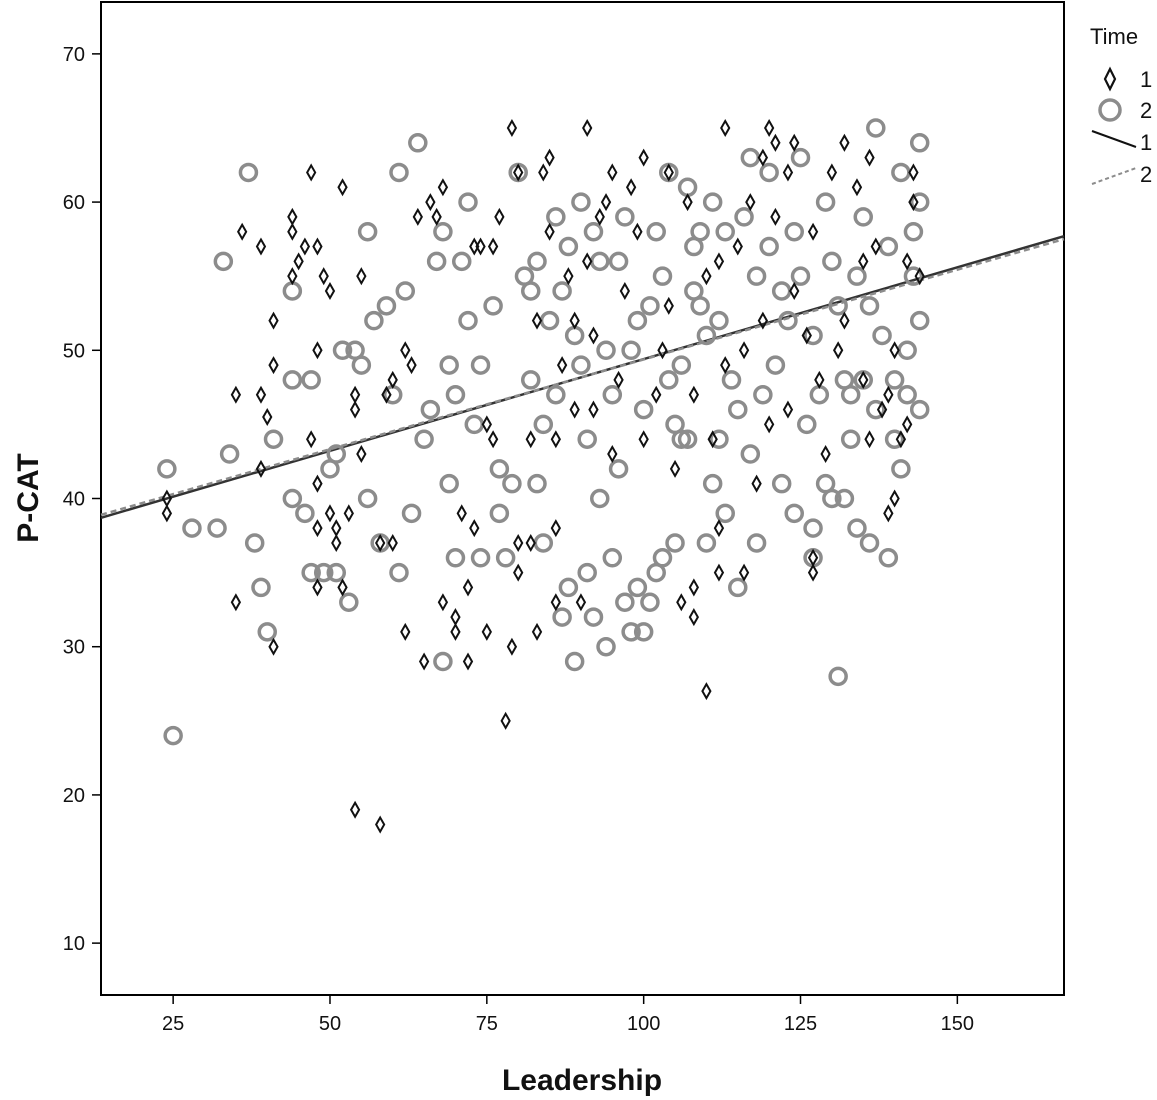 The height and width of the screenshot is (1100, 1157). Describe the element at coordinates (74, 648) in the screenshot. I see `y-tick-label: 30` at that location.